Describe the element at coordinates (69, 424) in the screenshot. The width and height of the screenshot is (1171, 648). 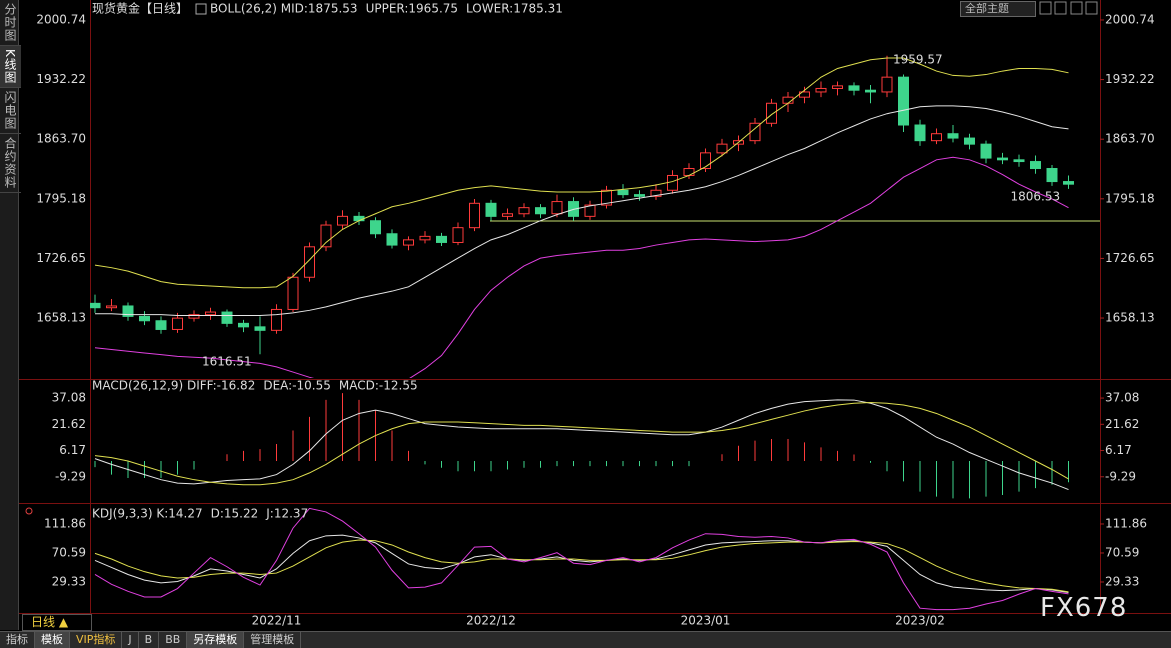
I see `y-tick-label-left: 21.62` at that location.